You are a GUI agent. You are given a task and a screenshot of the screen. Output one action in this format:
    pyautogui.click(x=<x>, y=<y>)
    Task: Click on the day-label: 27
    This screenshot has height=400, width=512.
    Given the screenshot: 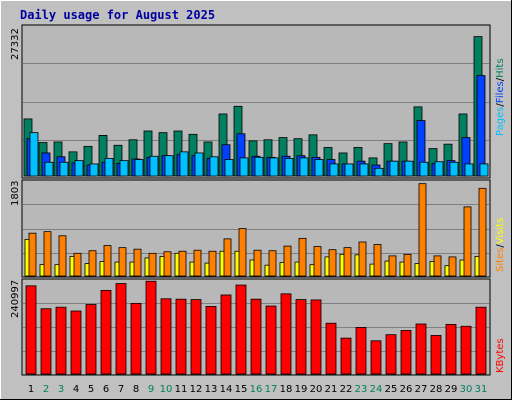 What is the action you would take?
    pyautogui.click(x=421, y=389)
    